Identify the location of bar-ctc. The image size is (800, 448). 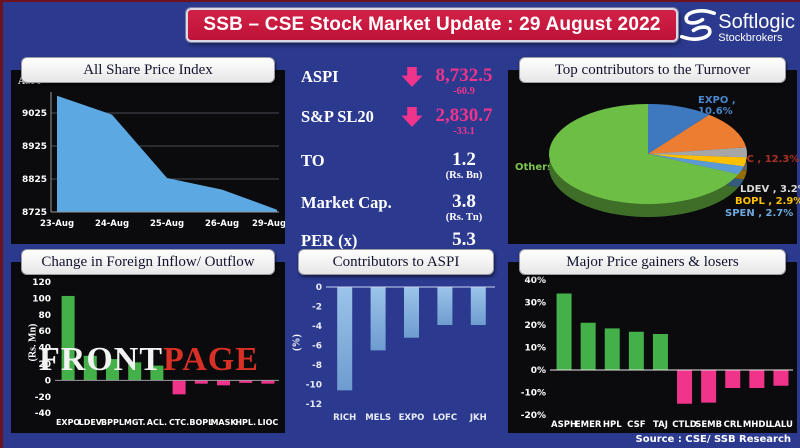
(179, 387).